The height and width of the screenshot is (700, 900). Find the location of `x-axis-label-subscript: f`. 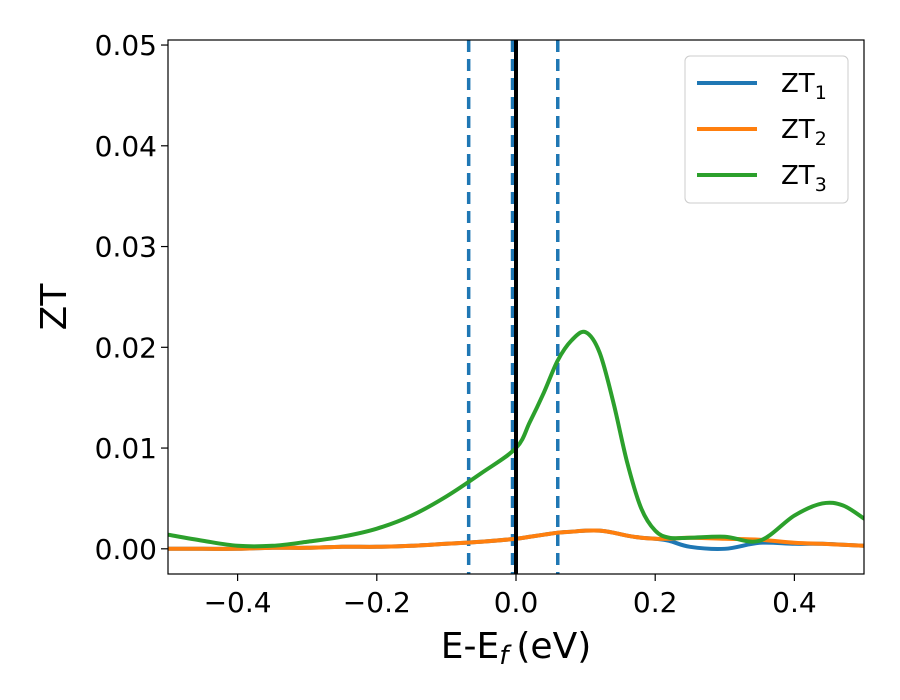

x-axis-label-subscript: f is located at coordinates (505, 656).